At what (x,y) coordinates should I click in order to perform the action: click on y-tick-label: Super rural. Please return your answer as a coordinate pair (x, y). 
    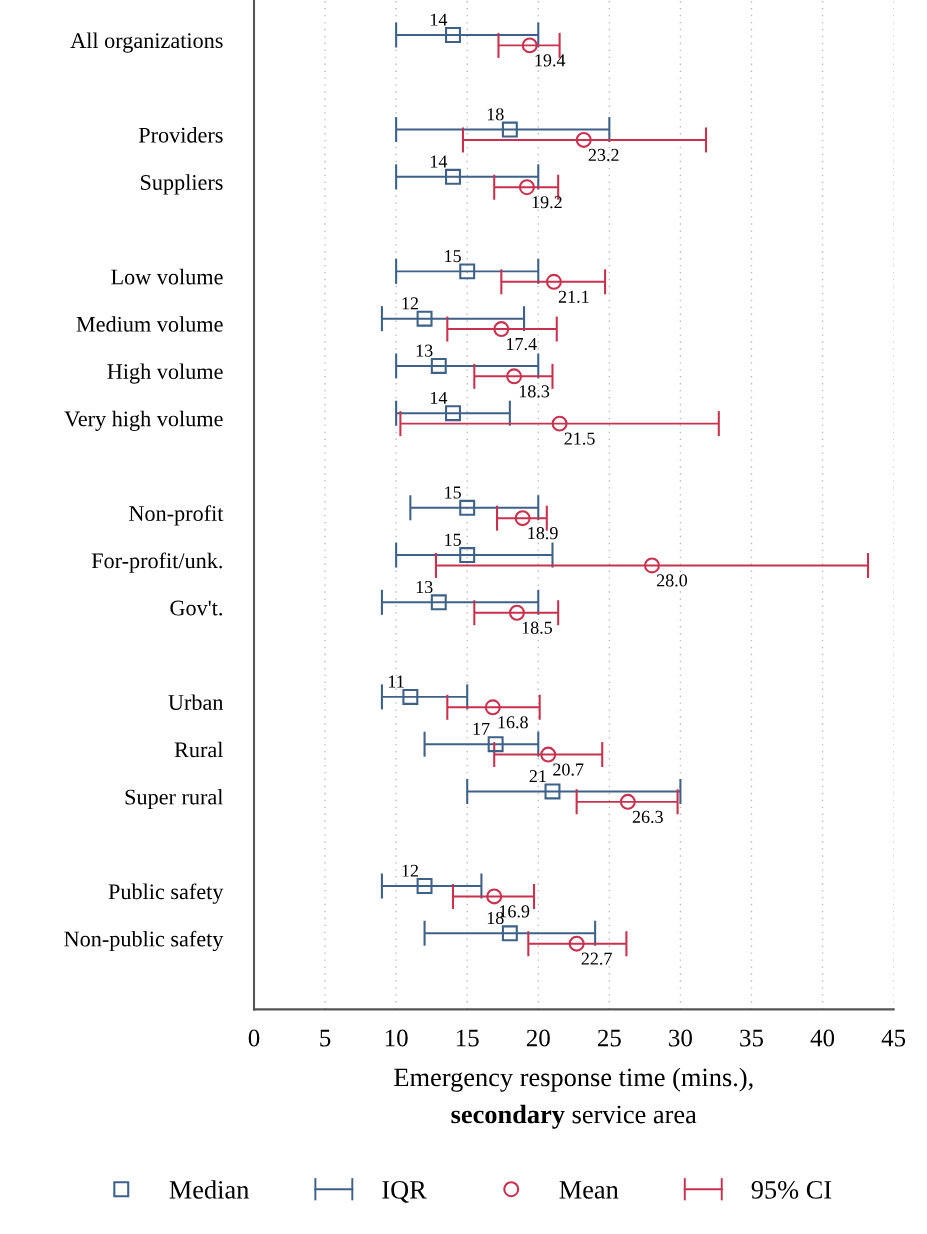
    Looking at the image, I should click on (174, 799).